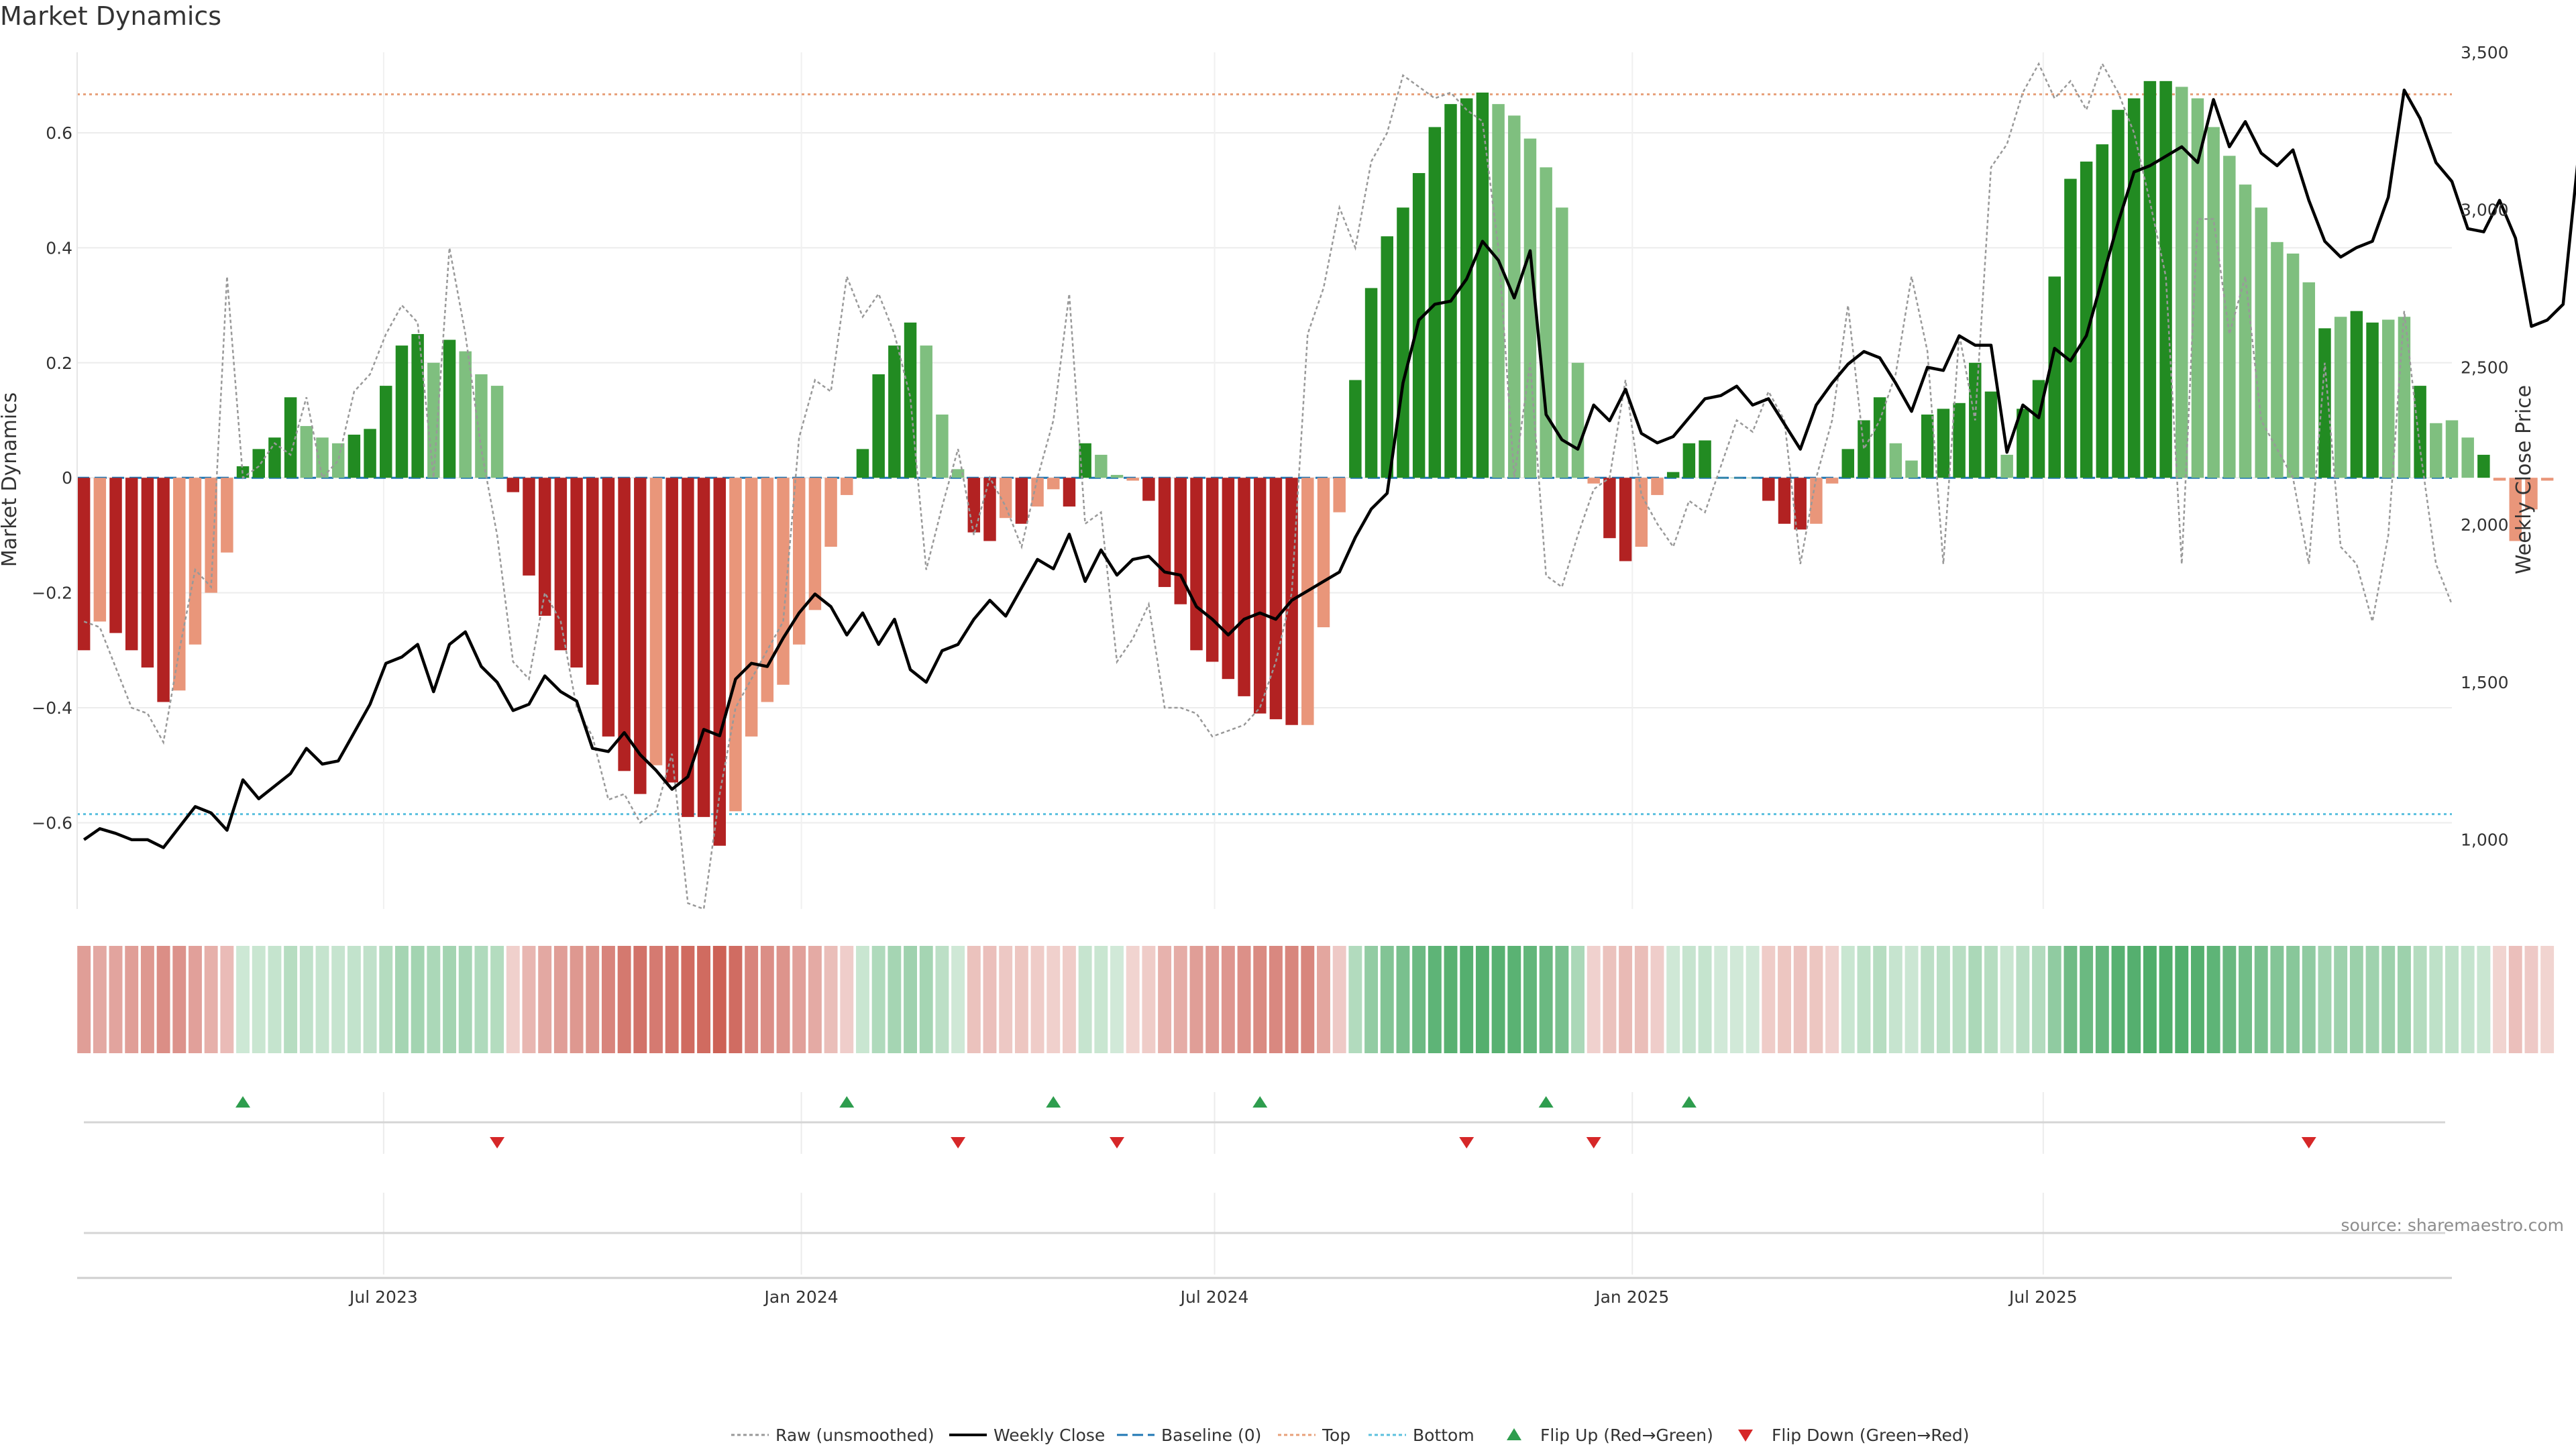 This screenshot has height=1449, width=2576. What do you see at coordinates (2485, 210) in the screenshot?
I see `y2-tick-label: 3,000` at bounding box center [2485, 210].